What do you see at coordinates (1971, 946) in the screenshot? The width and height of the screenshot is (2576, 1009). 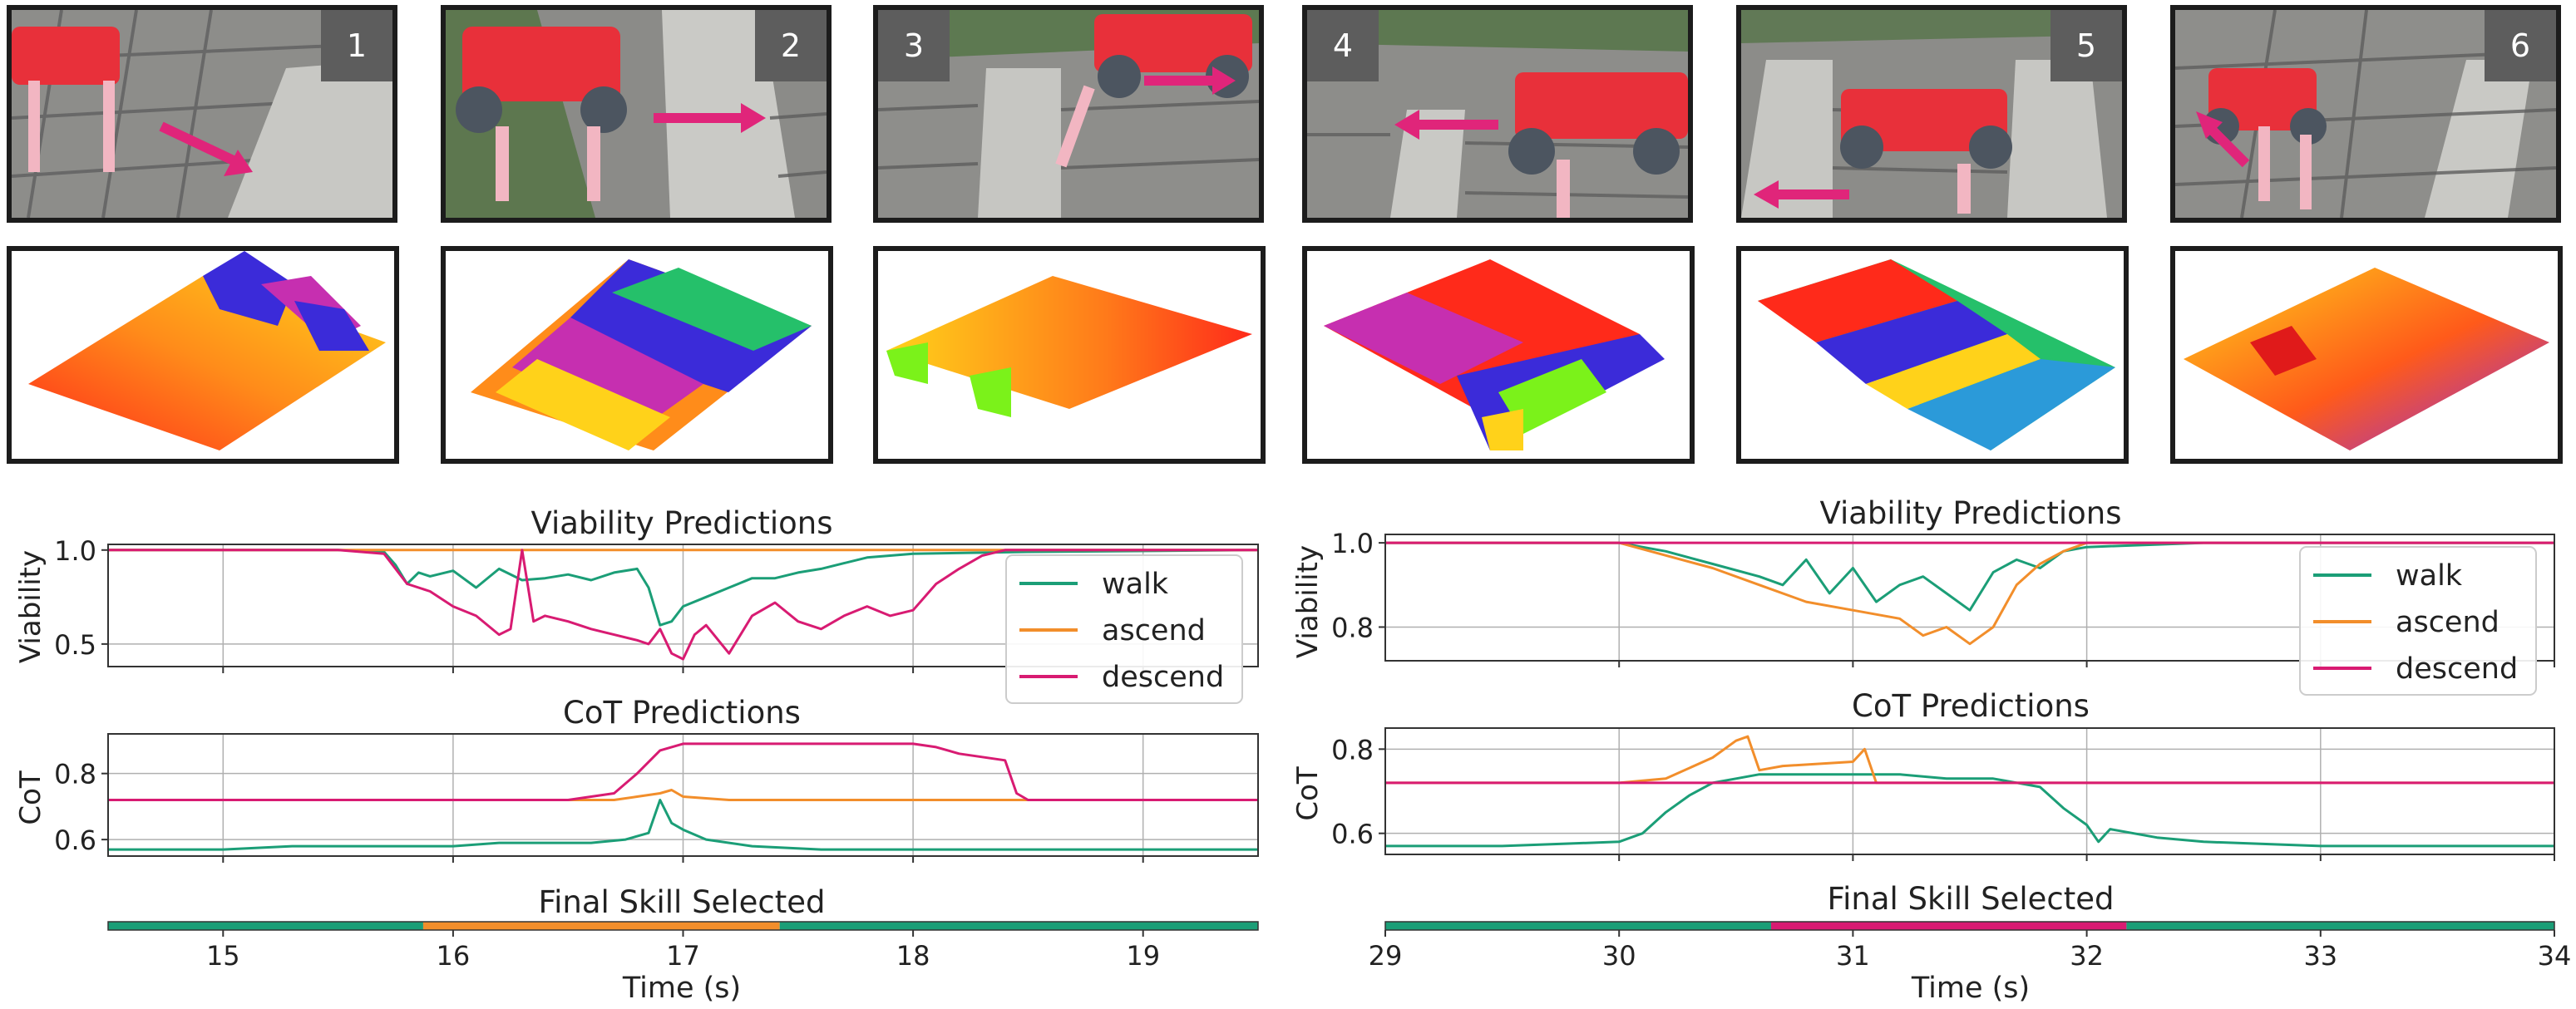 I see `chart-right-bar-5: 29 30 31 32 33 34` at bounding box center [1971, 946].